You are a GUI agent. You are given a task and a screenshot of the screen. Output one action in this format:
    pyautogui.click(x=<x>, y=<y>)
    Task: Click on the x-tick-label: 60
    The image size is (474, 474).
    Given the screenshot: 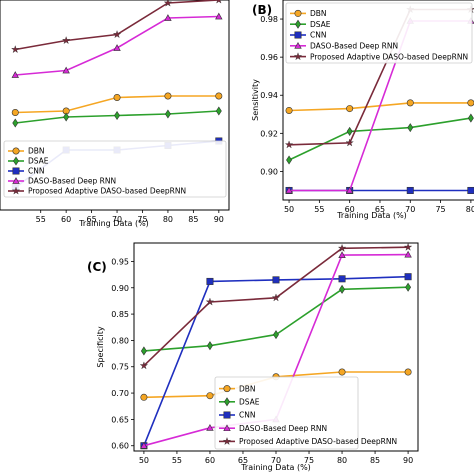 What is the action you would take?
    pyautogui.click(x=350, y=209)
    